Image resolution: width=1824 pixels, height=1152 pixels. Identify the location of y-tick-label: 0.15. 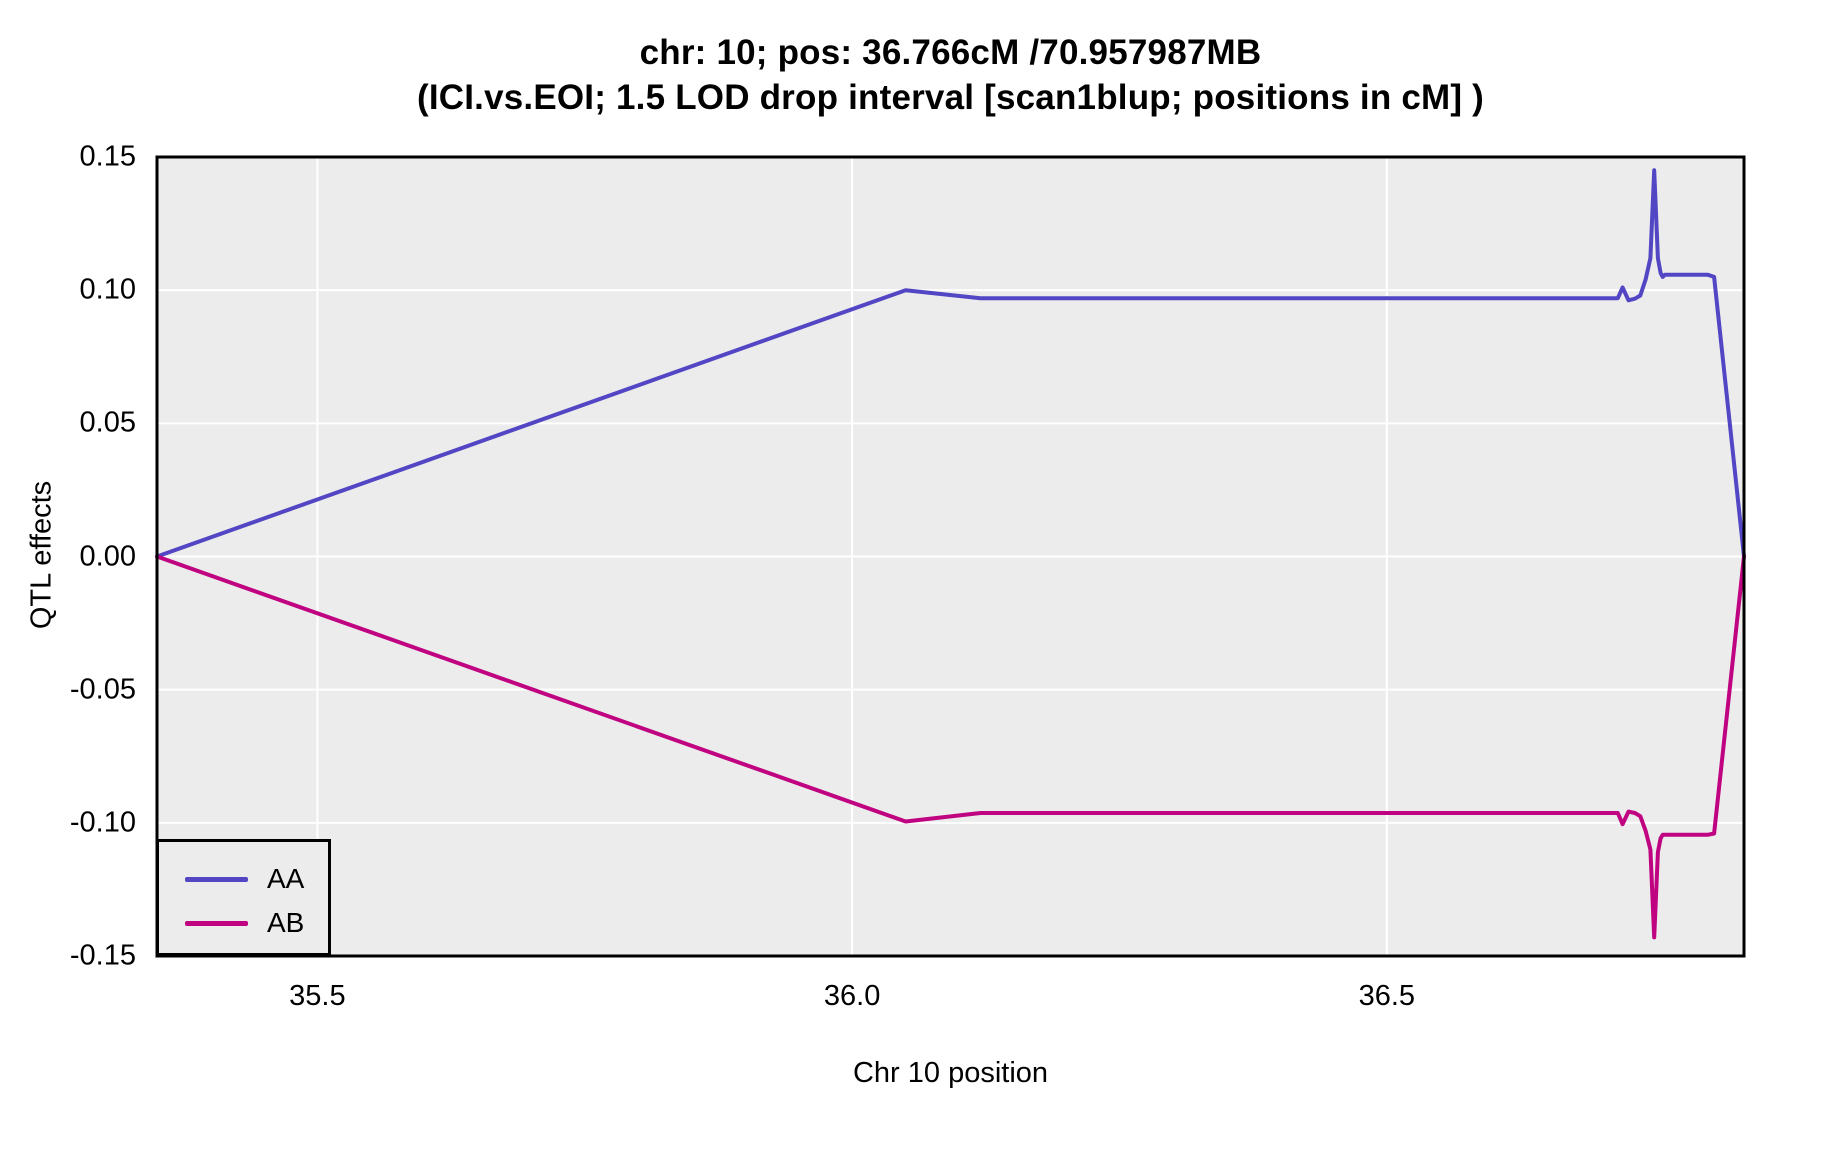
(107, 156).